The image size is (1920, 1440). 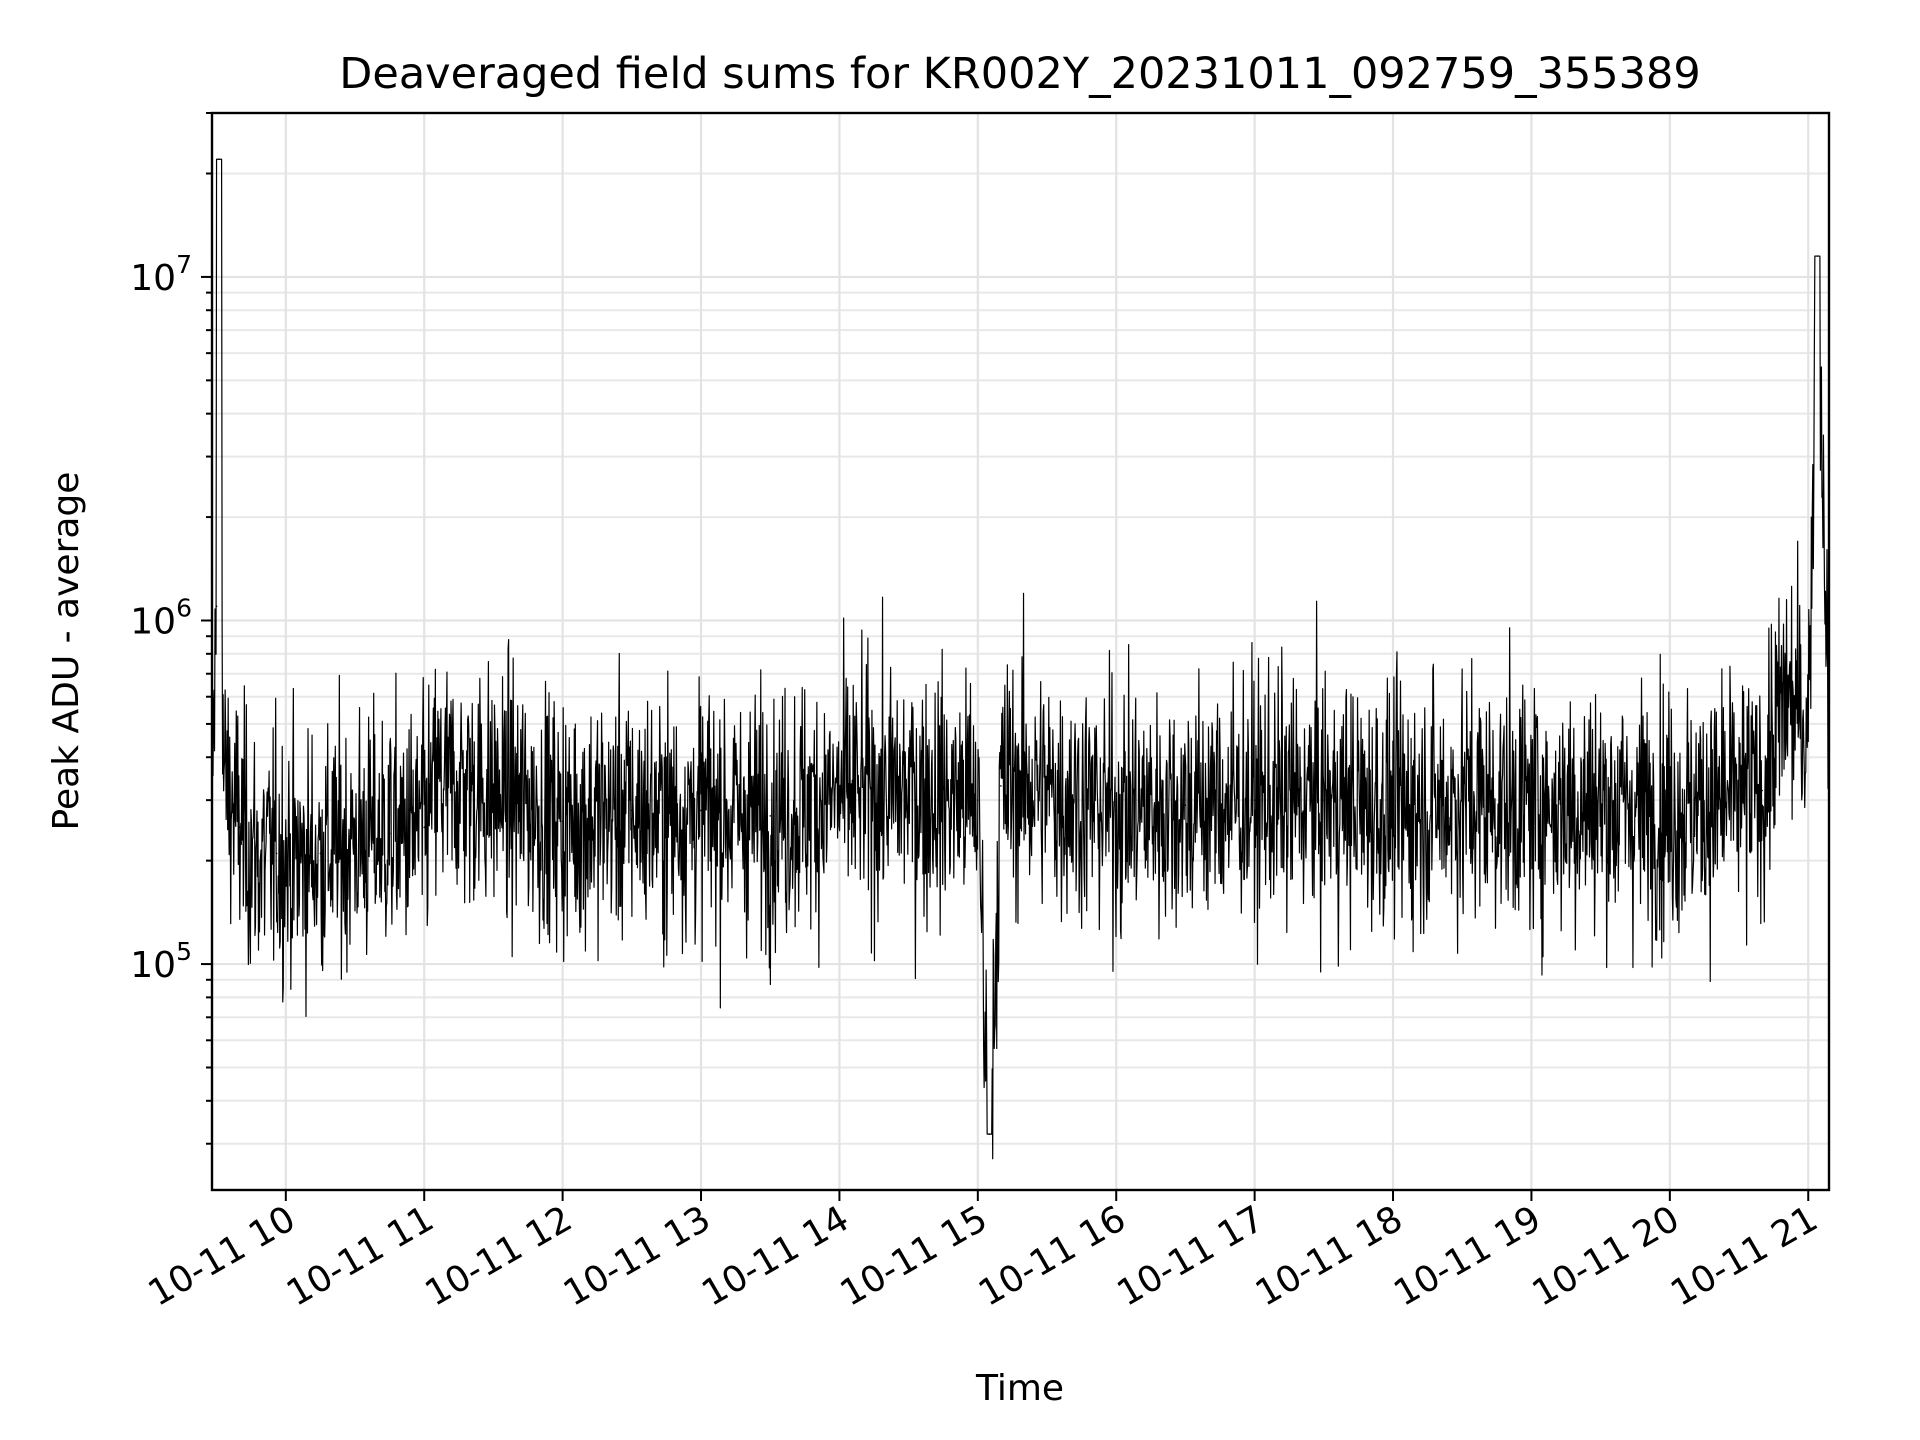 I want to click on x-axis-label: Time, so click(x=1019, y=1388).